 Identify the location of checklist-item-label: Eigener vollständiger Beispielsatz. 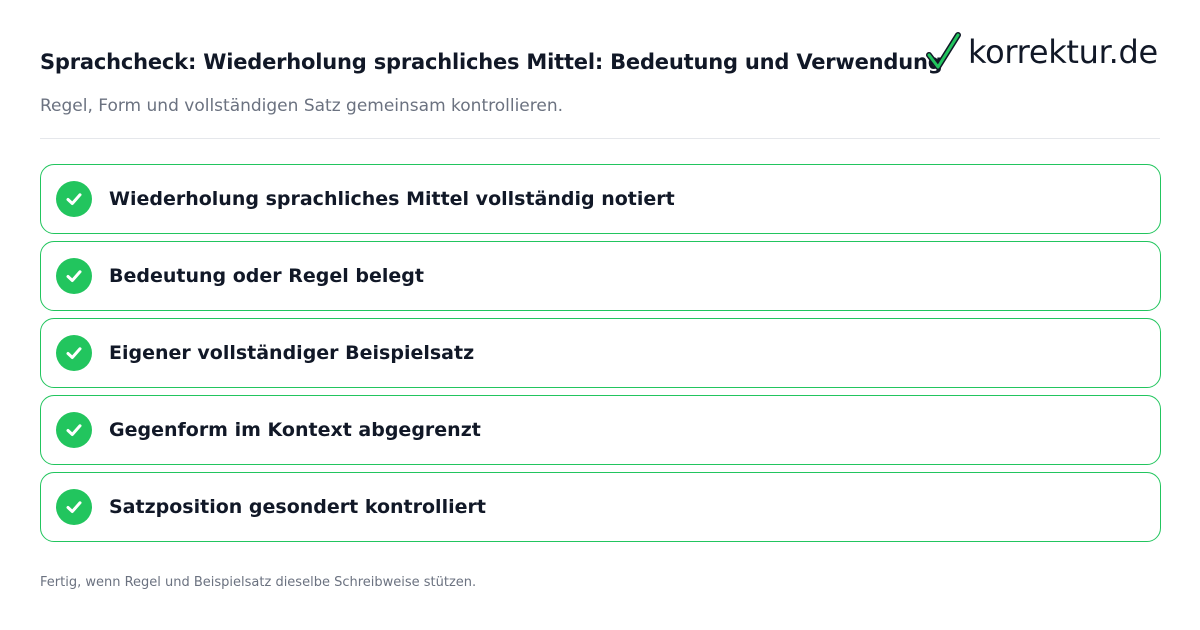
(292, 353).